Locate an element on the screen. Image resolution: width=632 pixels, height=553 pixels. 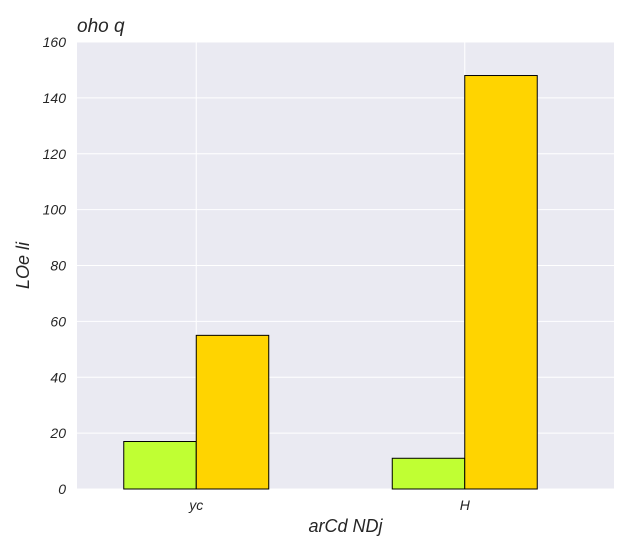
bar-series-1-yc is located at coordinates (160, 465).